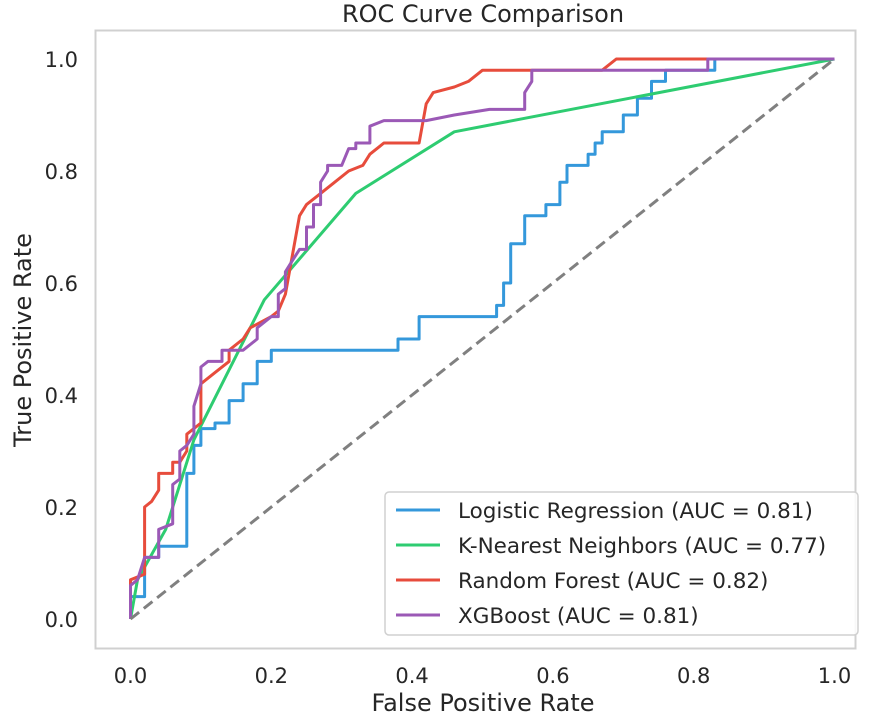  I want to click on y-axis-label: True Positive Rate, so click(23, 340).